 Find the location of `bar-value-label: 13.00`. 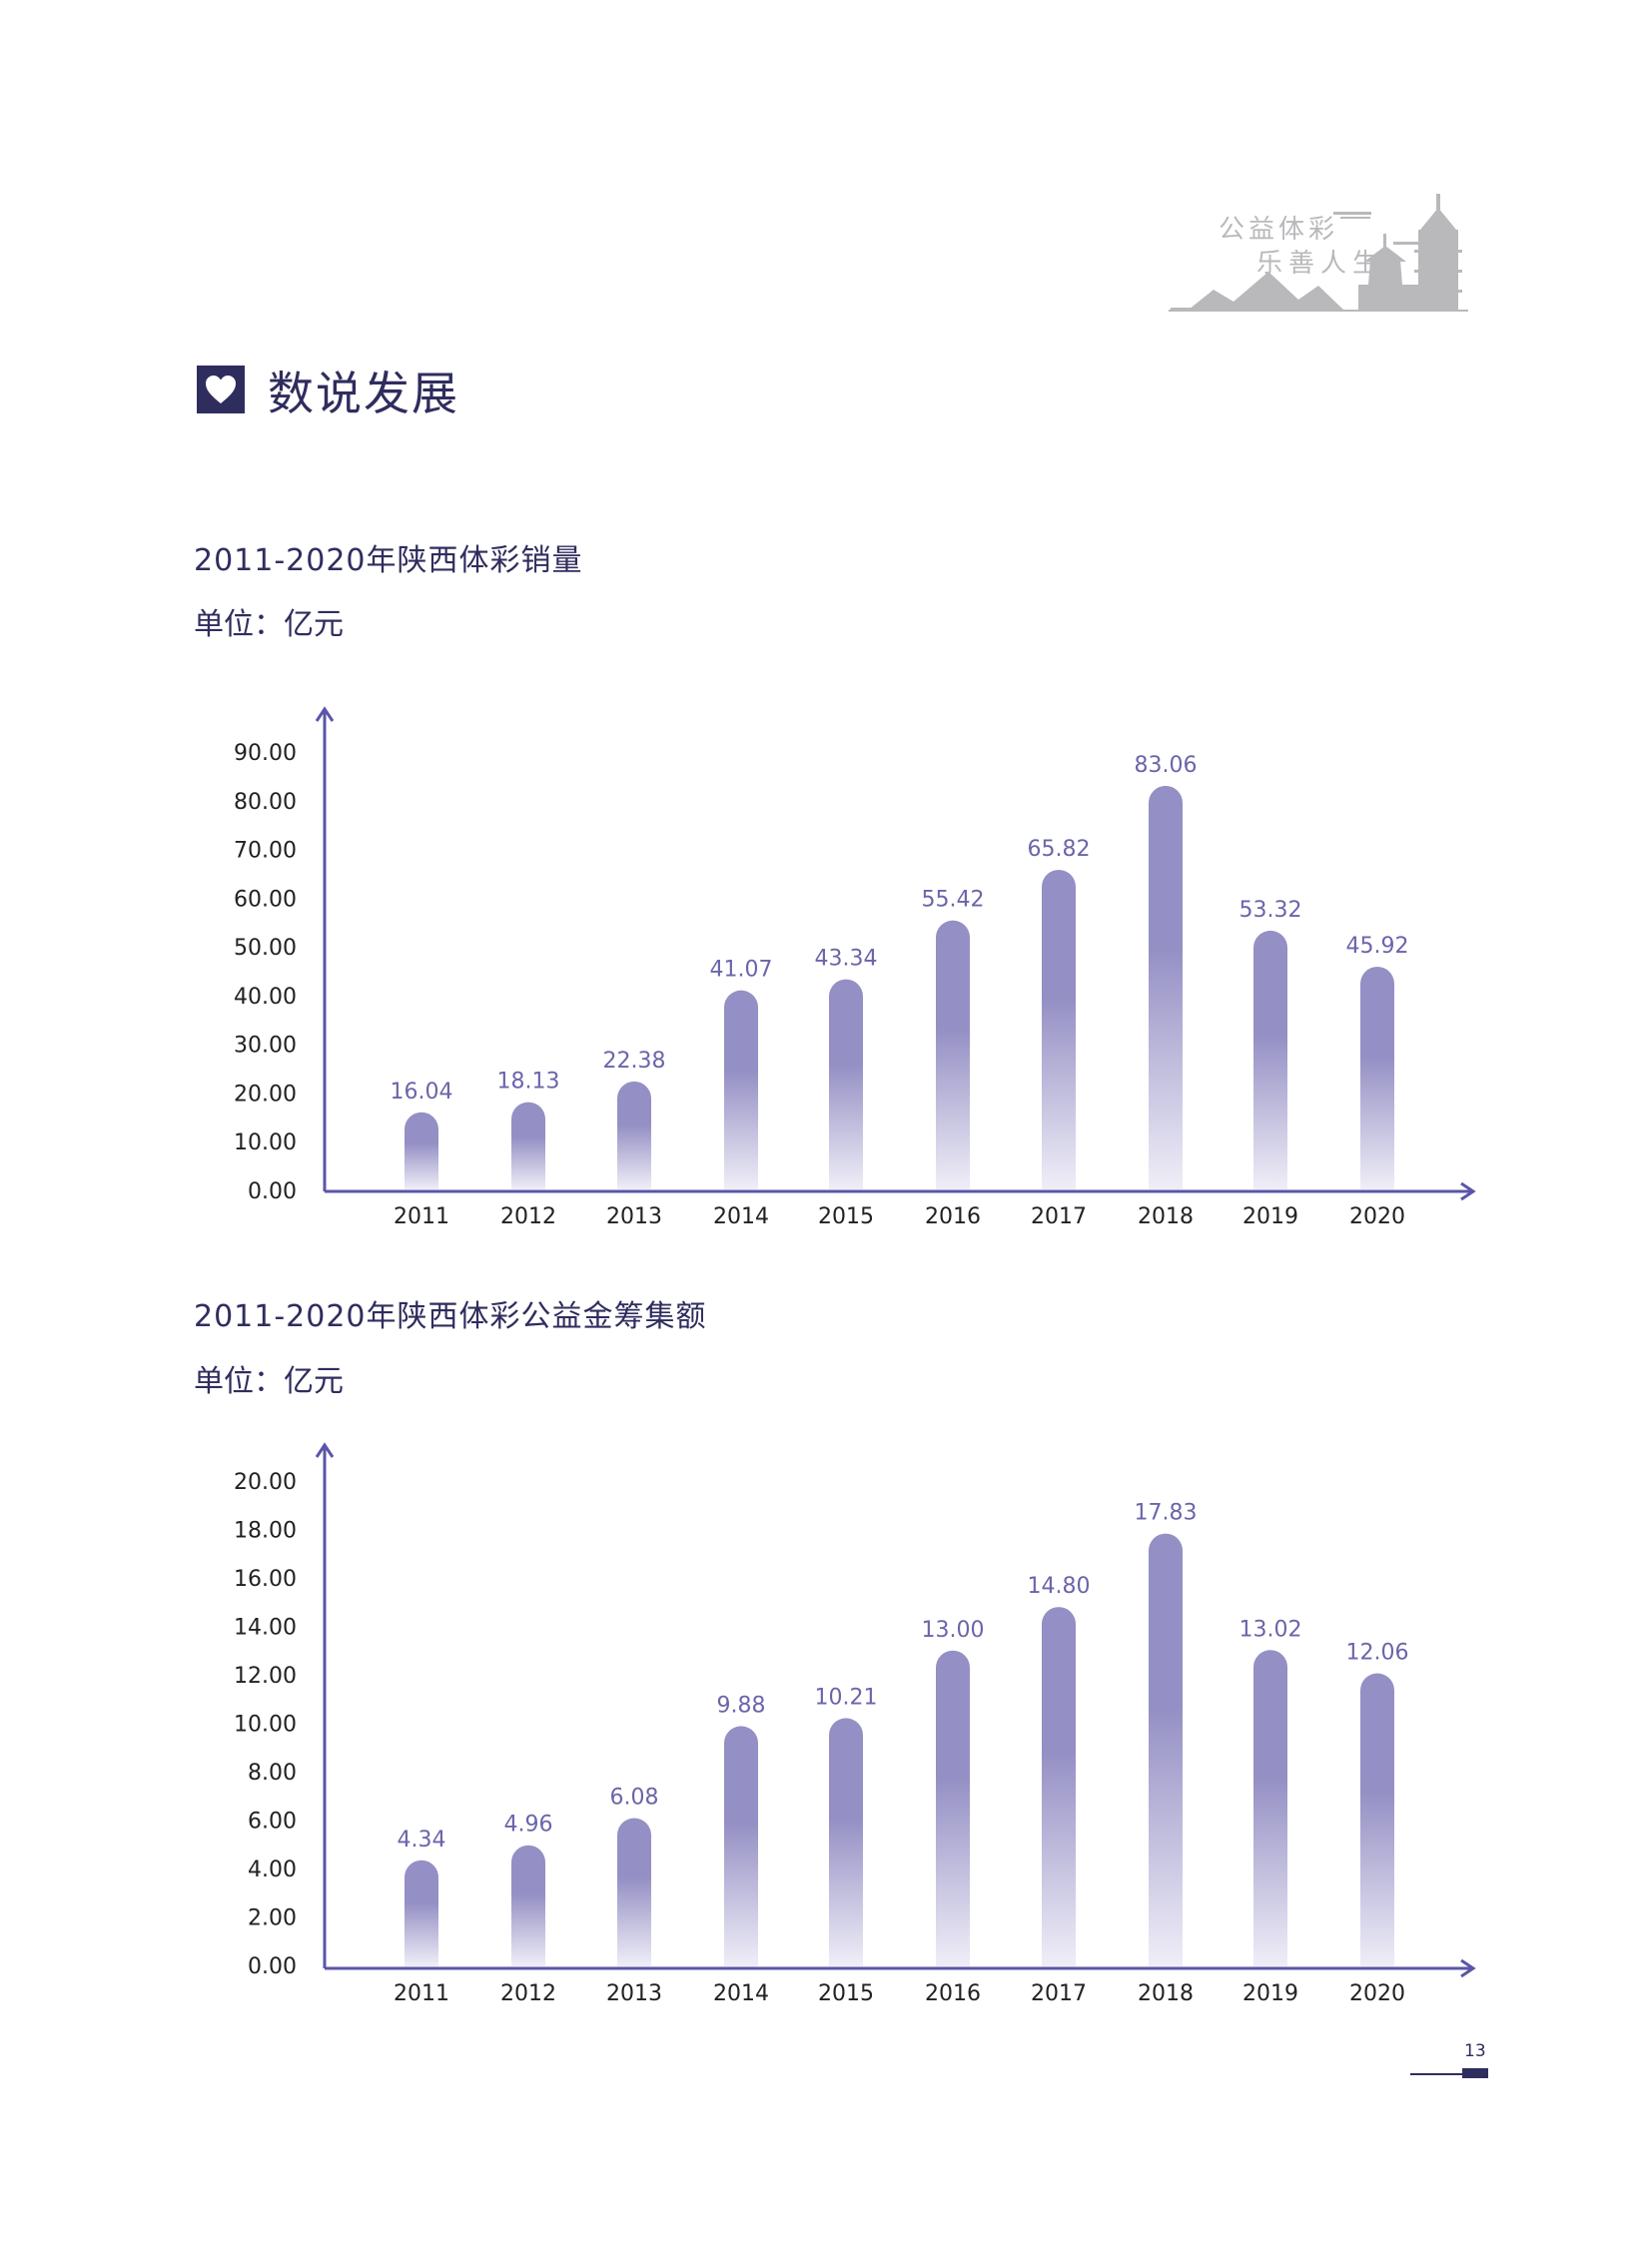

bar-value-label: 13.00 is located at coordinates (953, 1630).